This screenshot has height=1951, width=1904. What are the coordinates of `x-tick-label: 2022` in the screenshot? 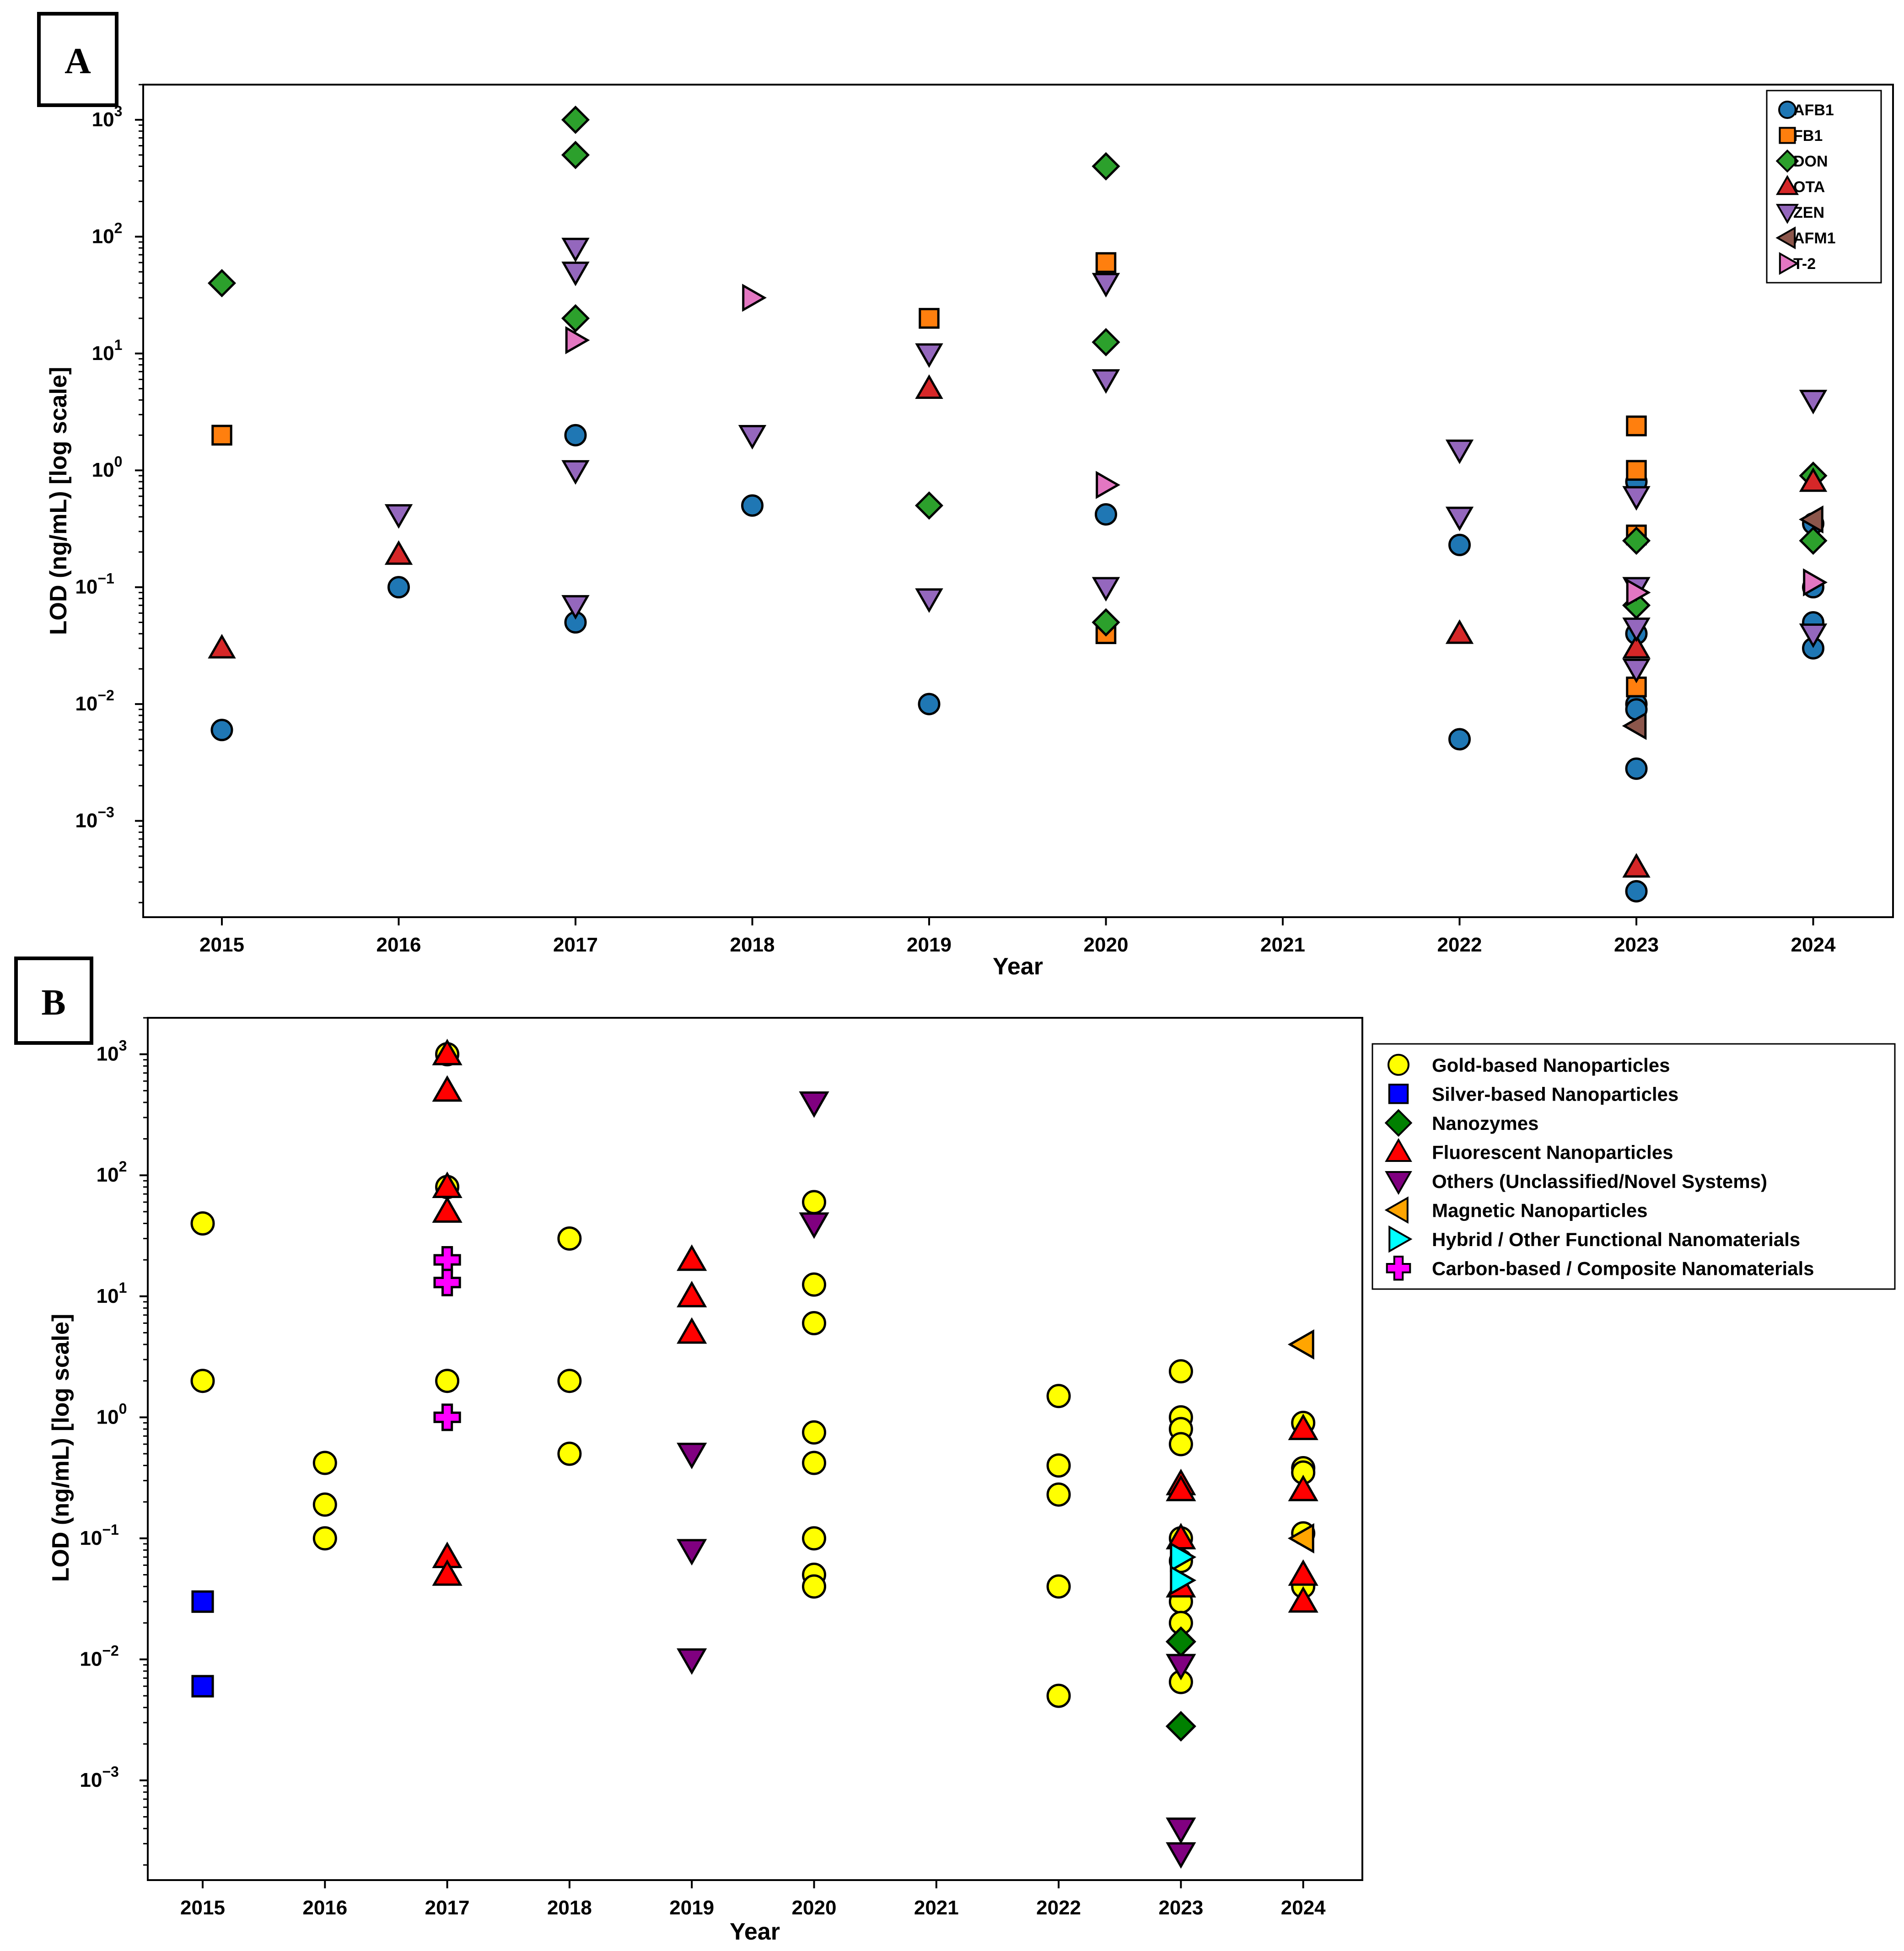 It's located at (1459, 945).